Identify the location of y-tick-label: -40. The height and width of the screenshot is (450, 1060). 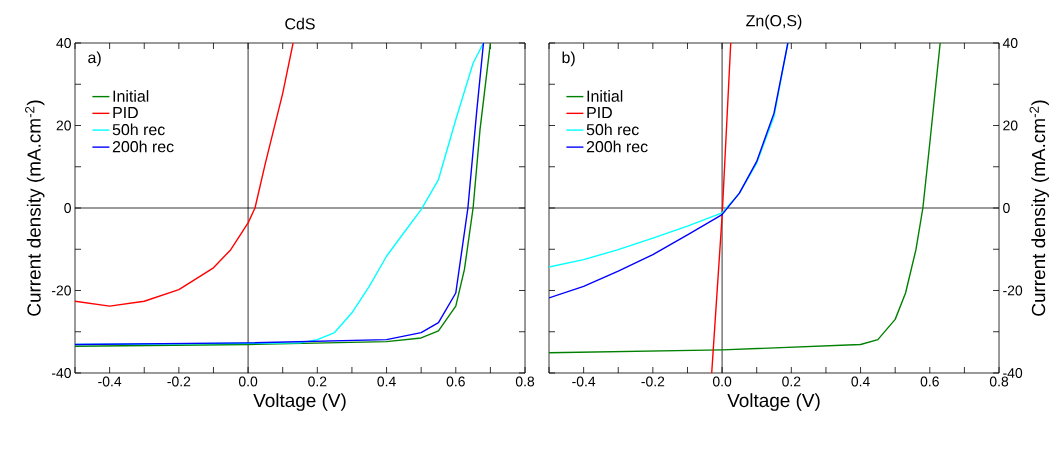
(61, 373).